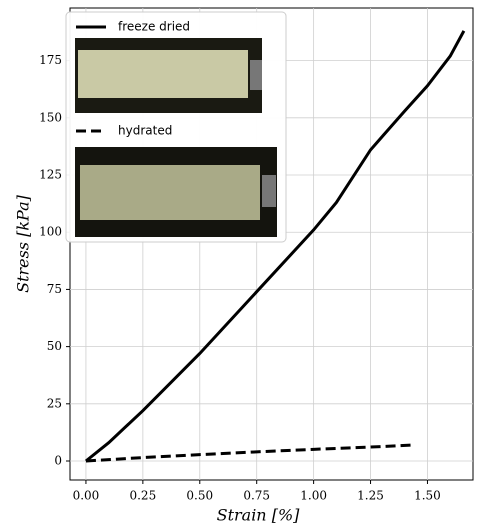 The image size is (477, 527). What do you see at coordinates (199, 496) in the screenshot?
I see `x-tick-label: 0.50` at bounding box center [199, 496].